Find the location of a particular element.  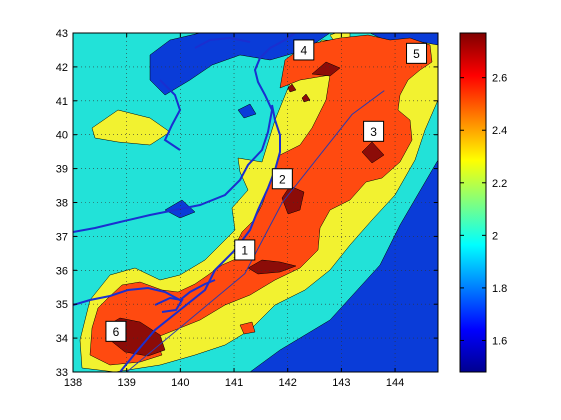

contour-darkred-small-a is located at coordinates (292, 88).